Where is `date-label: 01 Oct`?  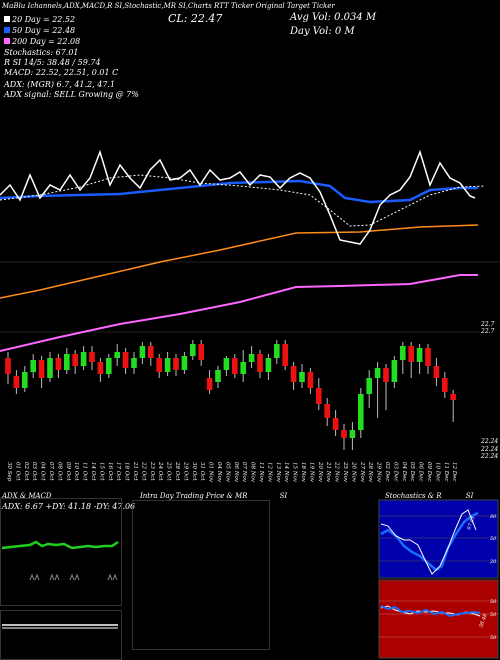
date-label: 01 Oct is located at coordinates (17, 471).